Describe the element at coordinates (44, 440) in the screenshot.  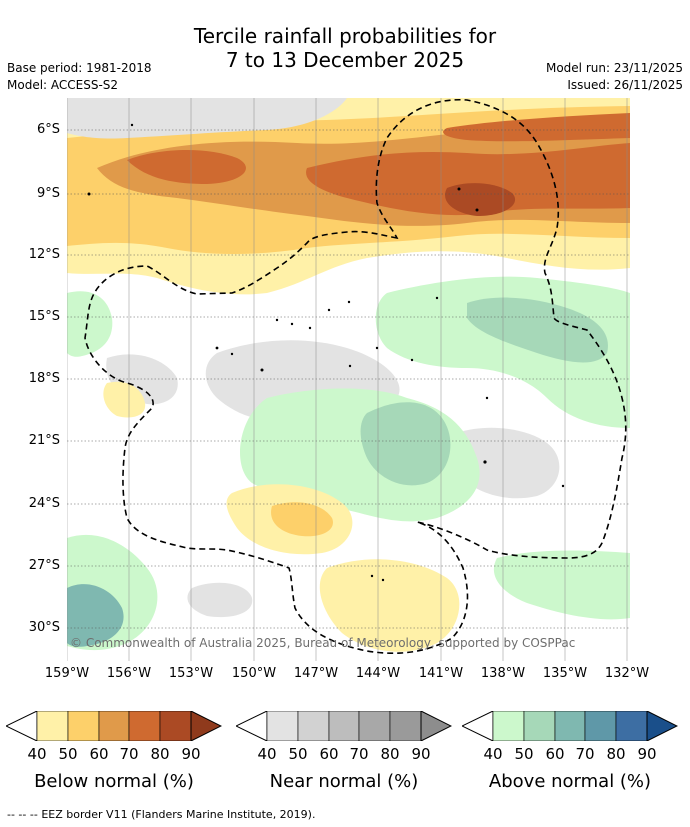
I see `lat-label-21s: 21°S` at that location.